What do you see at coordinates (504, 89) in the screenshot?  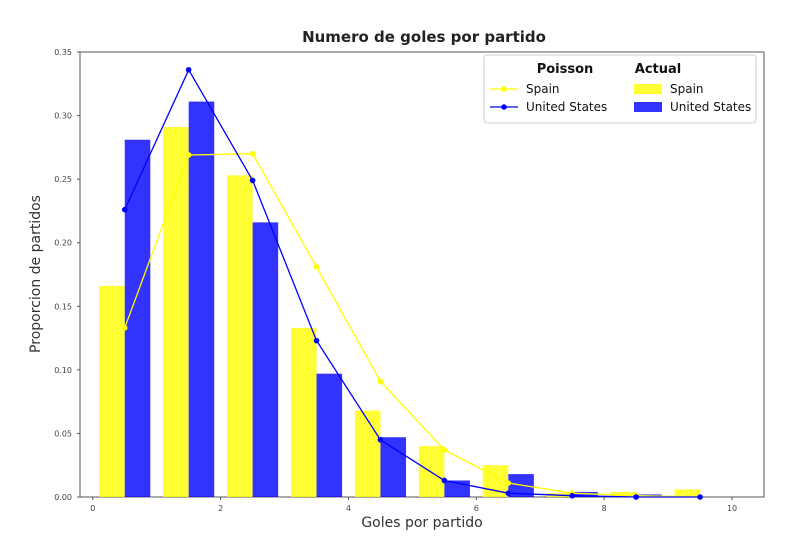 I see `legend-poisson-spain-marker` at bounding box center [504, 89].